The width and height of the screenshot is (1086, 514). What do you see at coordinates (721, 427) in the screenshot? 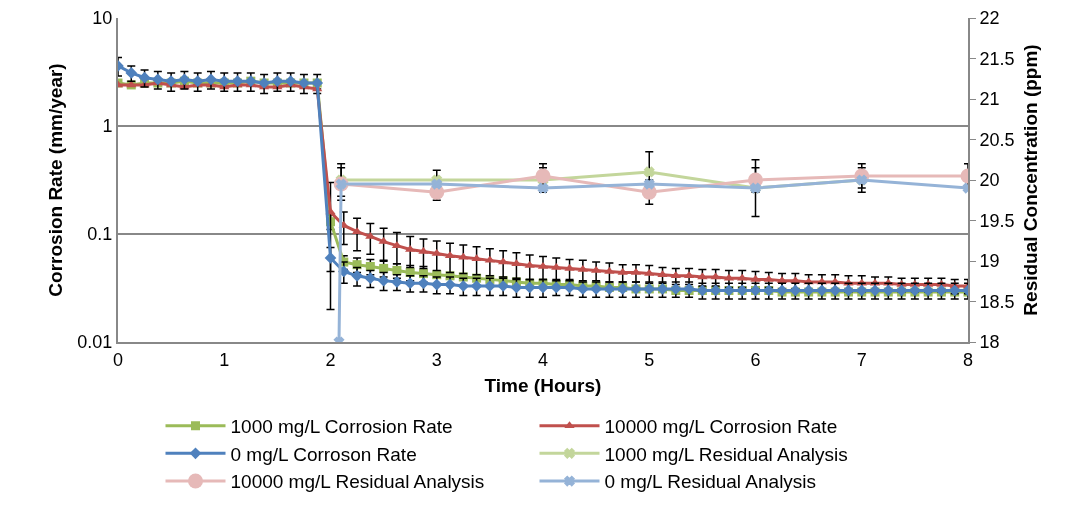
I see `legend-label: 10000 mg/L Corrosion Rate` at bounding box center [721, 427].